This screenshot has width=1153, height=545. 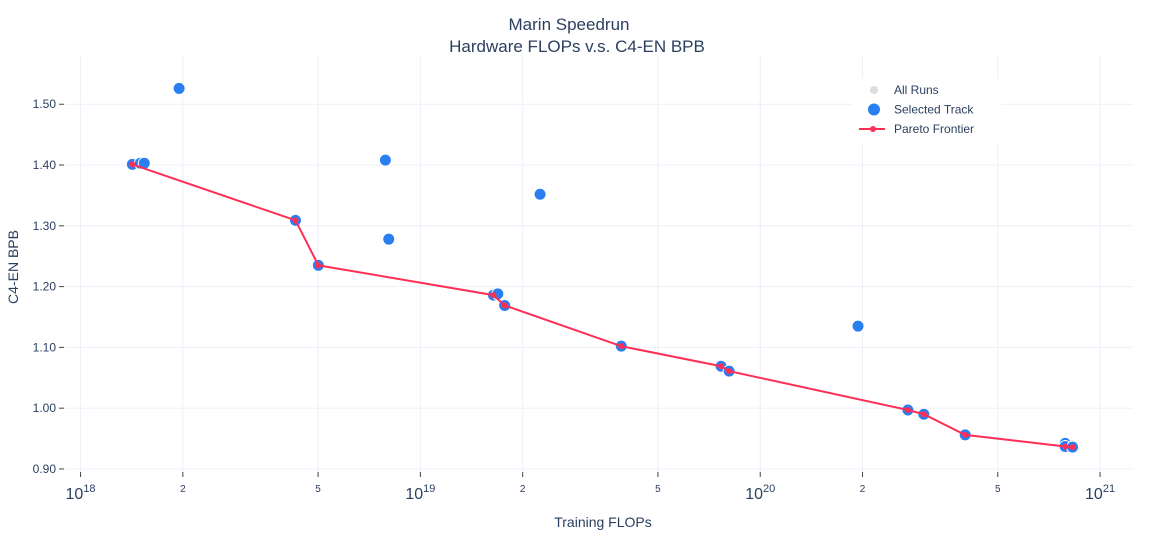 What do you see at coordinates (603, 522) in the screenshot?
I see `x-axis-title: Training FLOPs` at bounding box center [603, 522].